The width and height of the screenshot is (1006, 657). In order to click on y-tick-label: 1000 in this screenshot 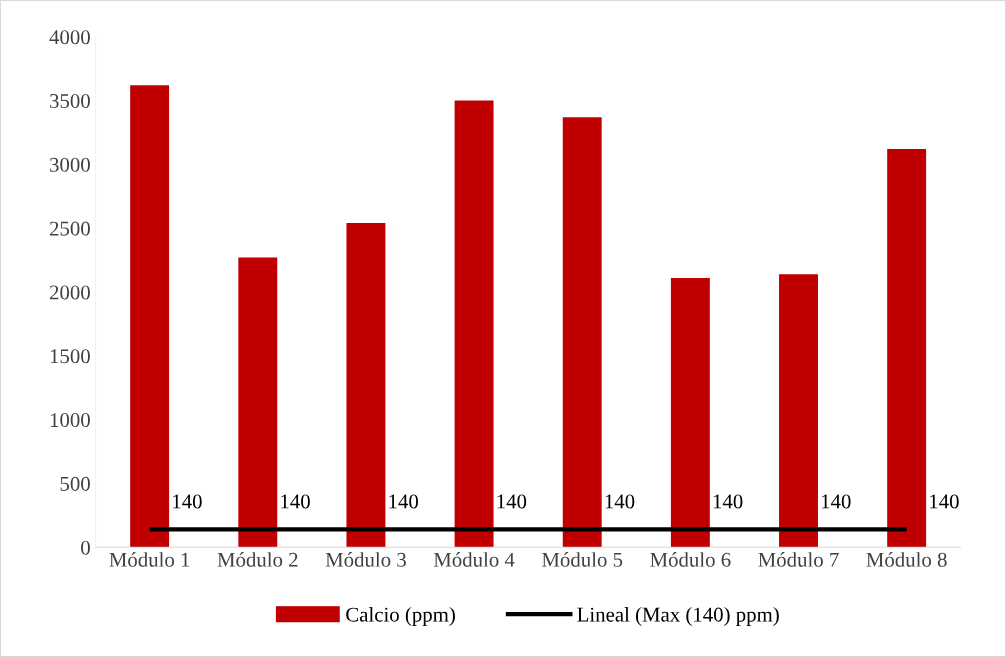, I will do `click(70, 420)`.